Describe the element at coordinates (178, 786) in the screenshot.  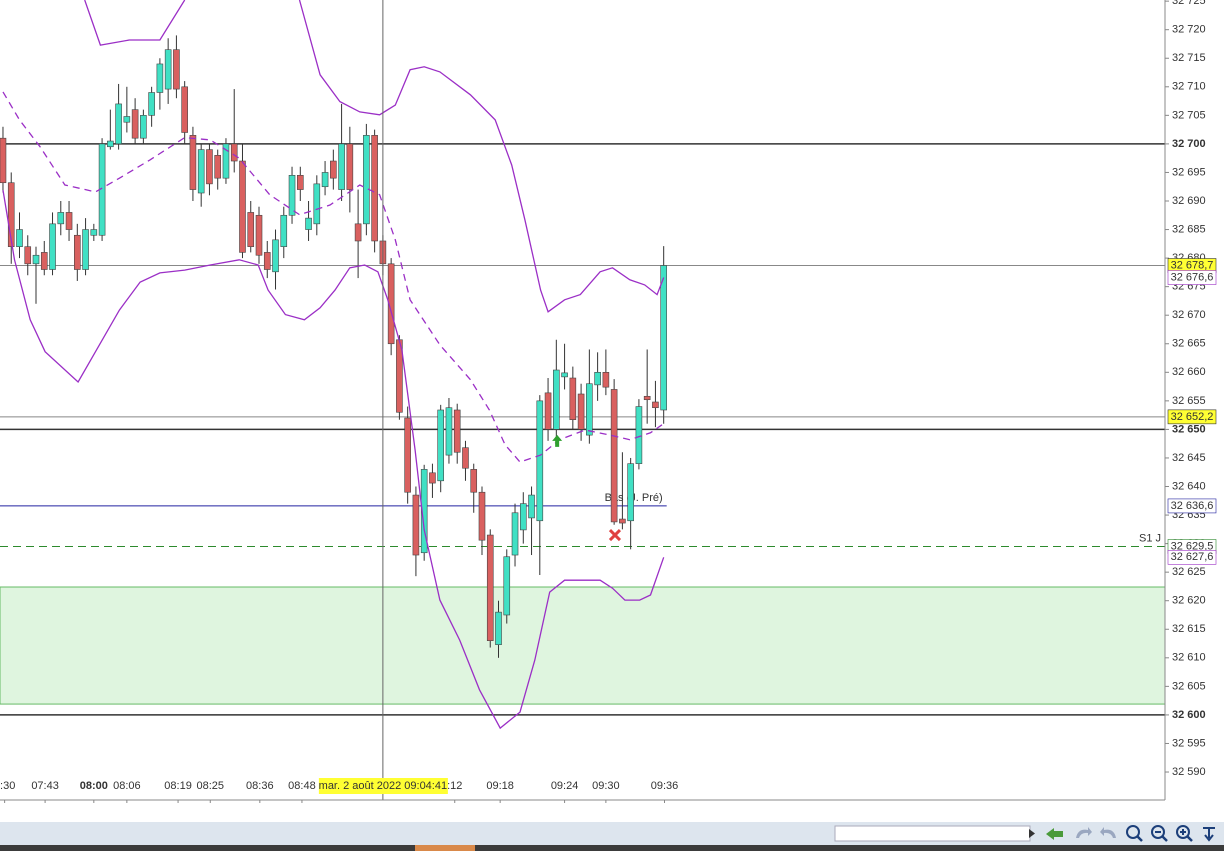
I see `x-tick-label: 08:19` at that location.